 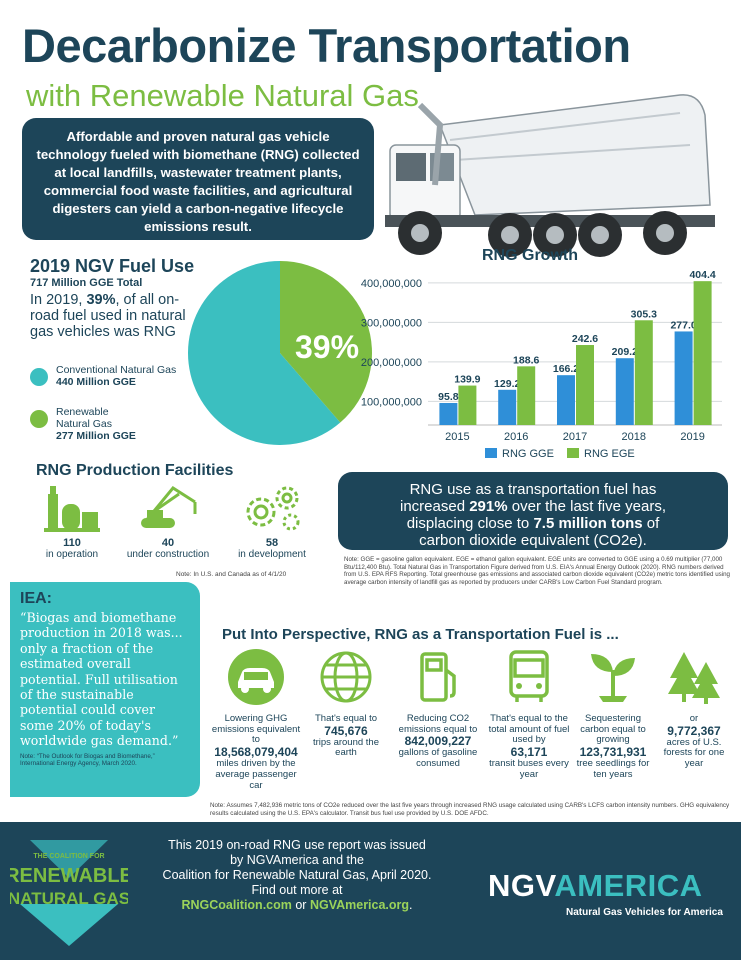 What do you see at coordinates (297, 890) in the screenshot?
I see `footer-line-4: Find out more at` at bounding box center [297, 890].